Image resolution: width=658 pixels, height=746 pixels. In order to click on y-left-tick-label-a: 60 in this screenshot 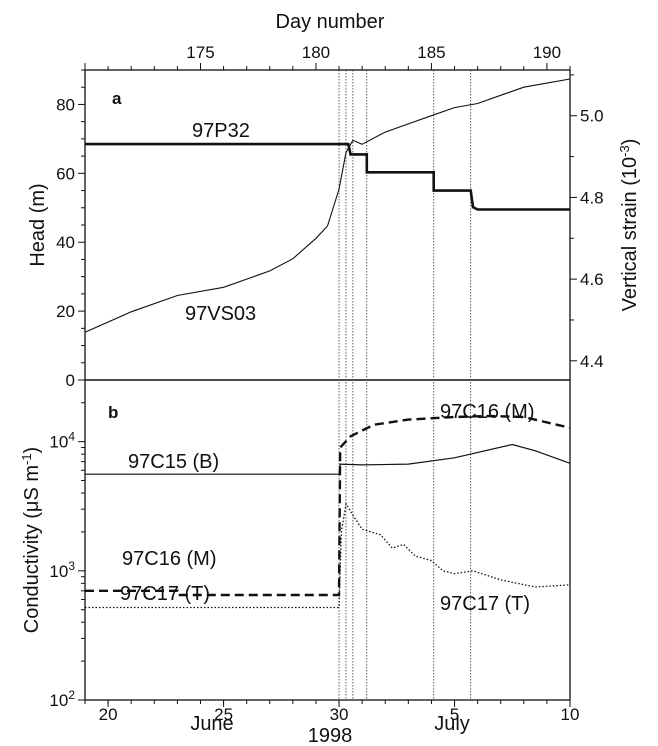, I will do `click(65, 173)`.